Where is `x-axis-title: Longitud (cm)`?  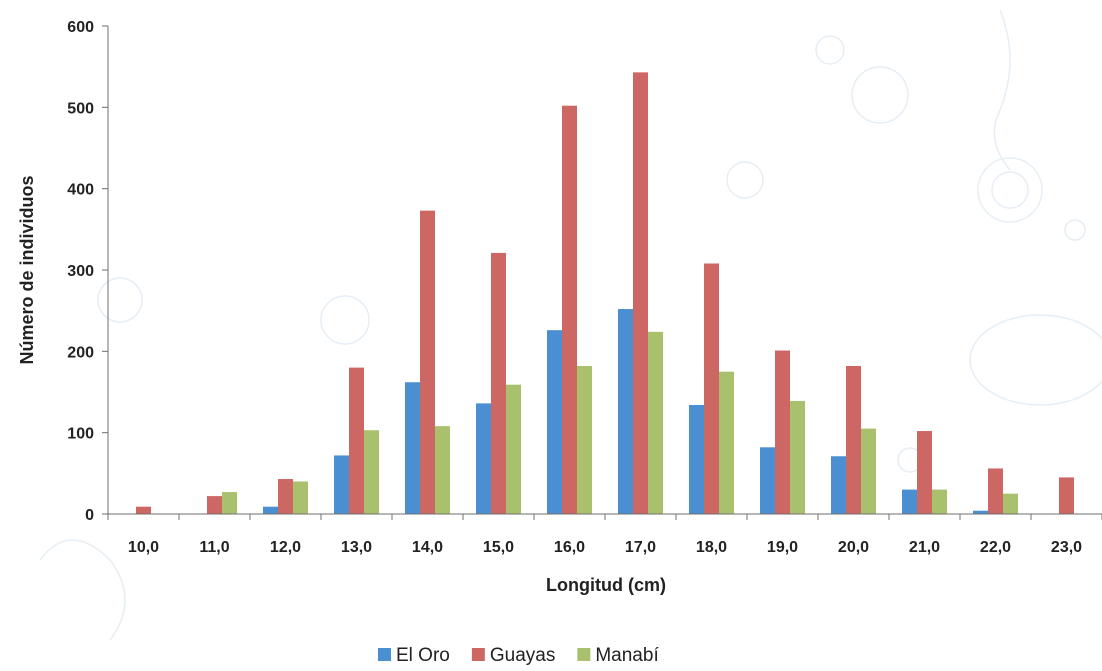
x-axis-title: Longitud (cm) is located at coordinates (606, 585).